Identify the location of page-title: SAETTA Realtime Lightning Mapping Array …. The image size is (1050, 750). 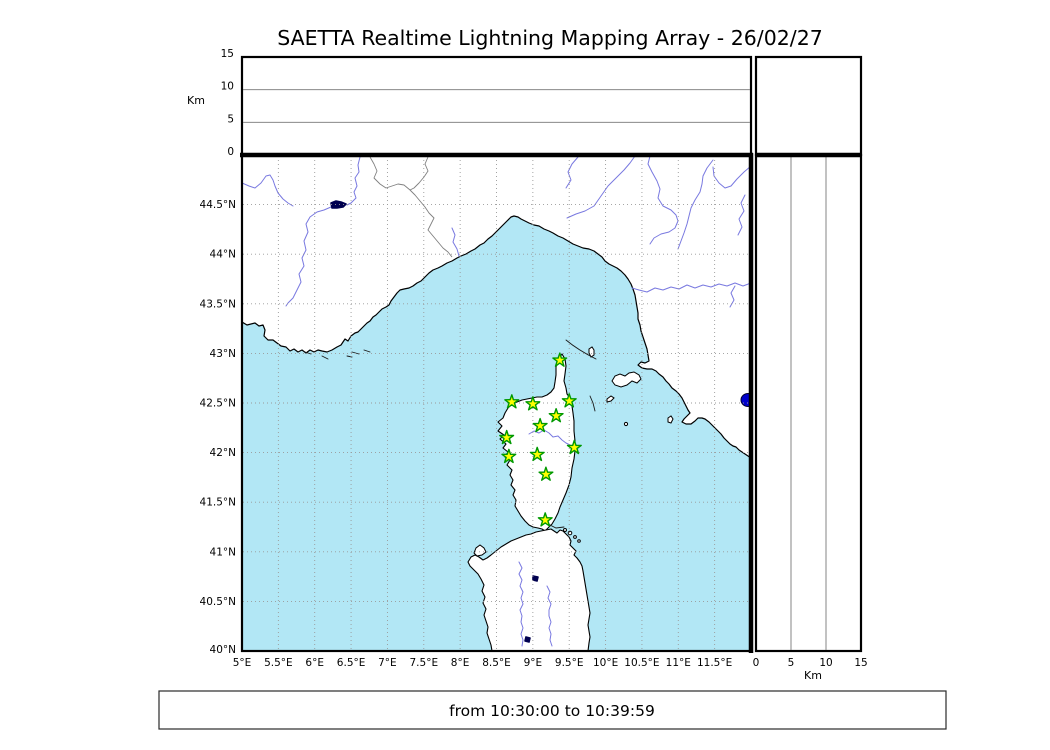
(550, 38).